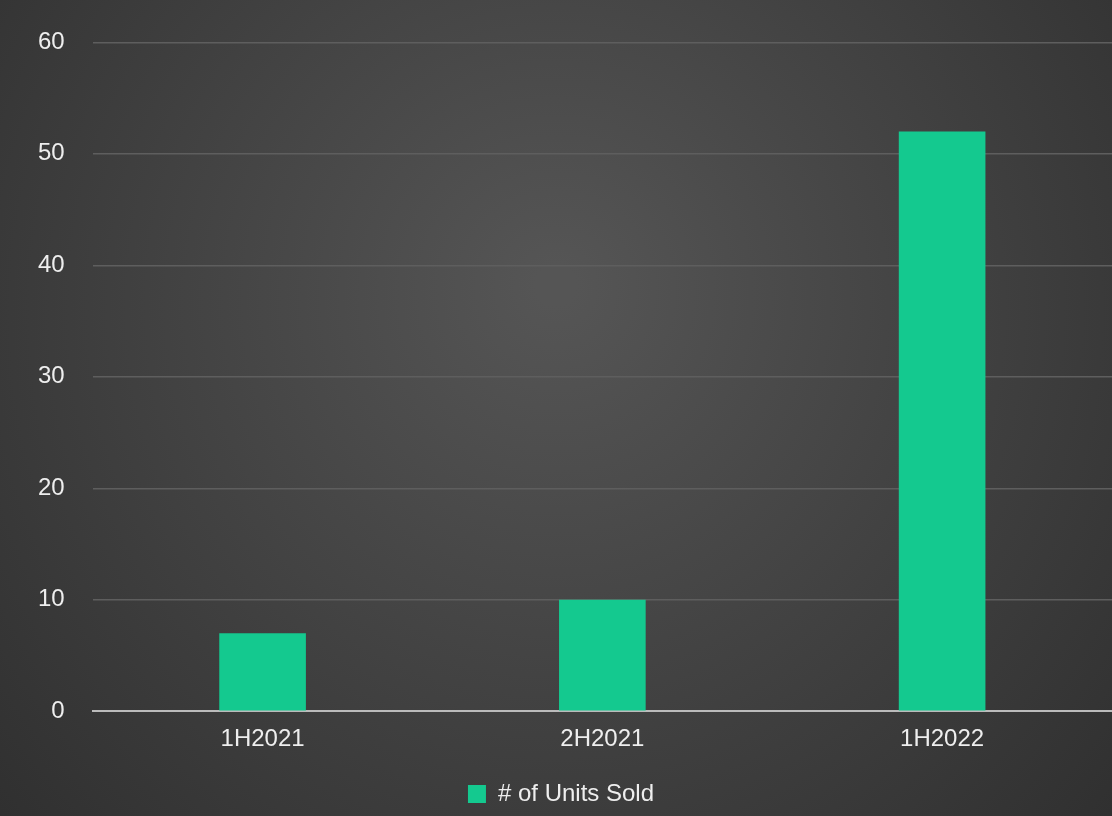 The width and height of the screenshot is (1112, 816). What do you see at coordinates (262, 738) in the screenshot?
I see `x-tick-label: 1H2021` at bounding box center [262, 738].